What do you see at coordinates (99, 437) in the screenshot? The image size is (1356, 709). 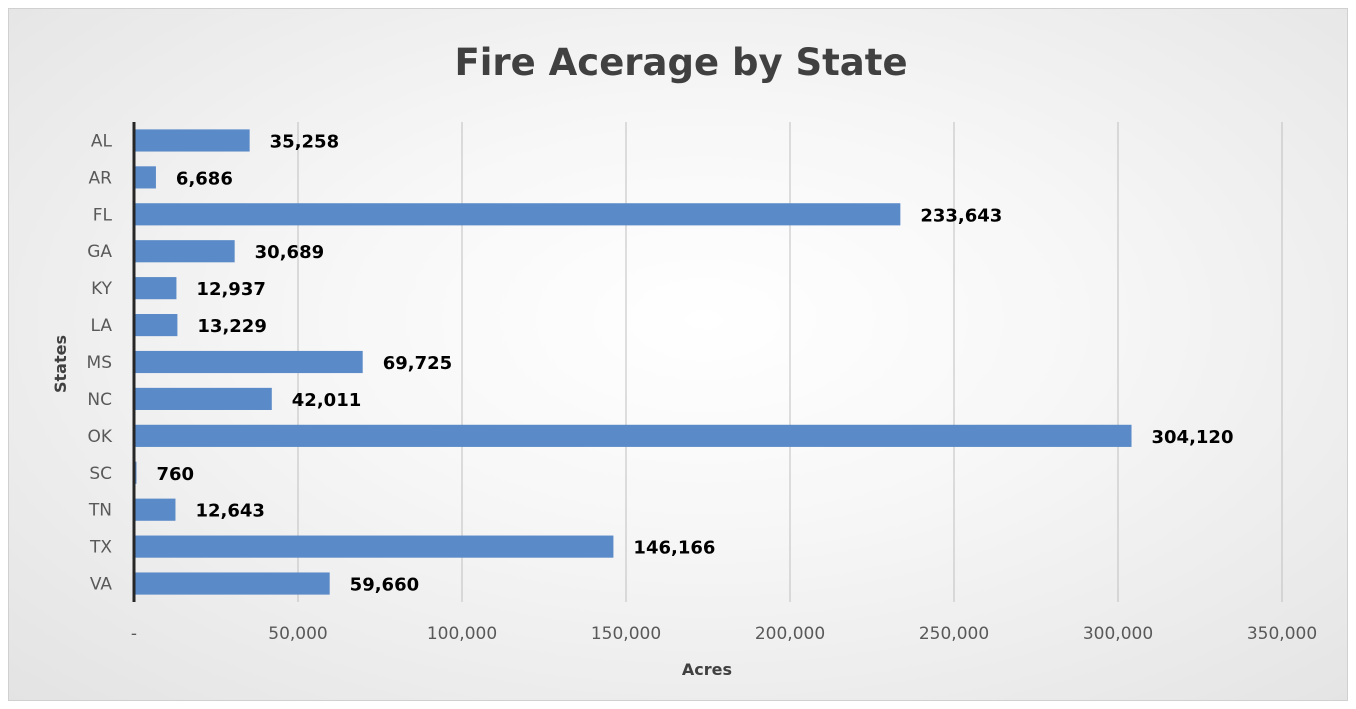 I see `category-label-ok: OK` at bounding box center [99, 437].